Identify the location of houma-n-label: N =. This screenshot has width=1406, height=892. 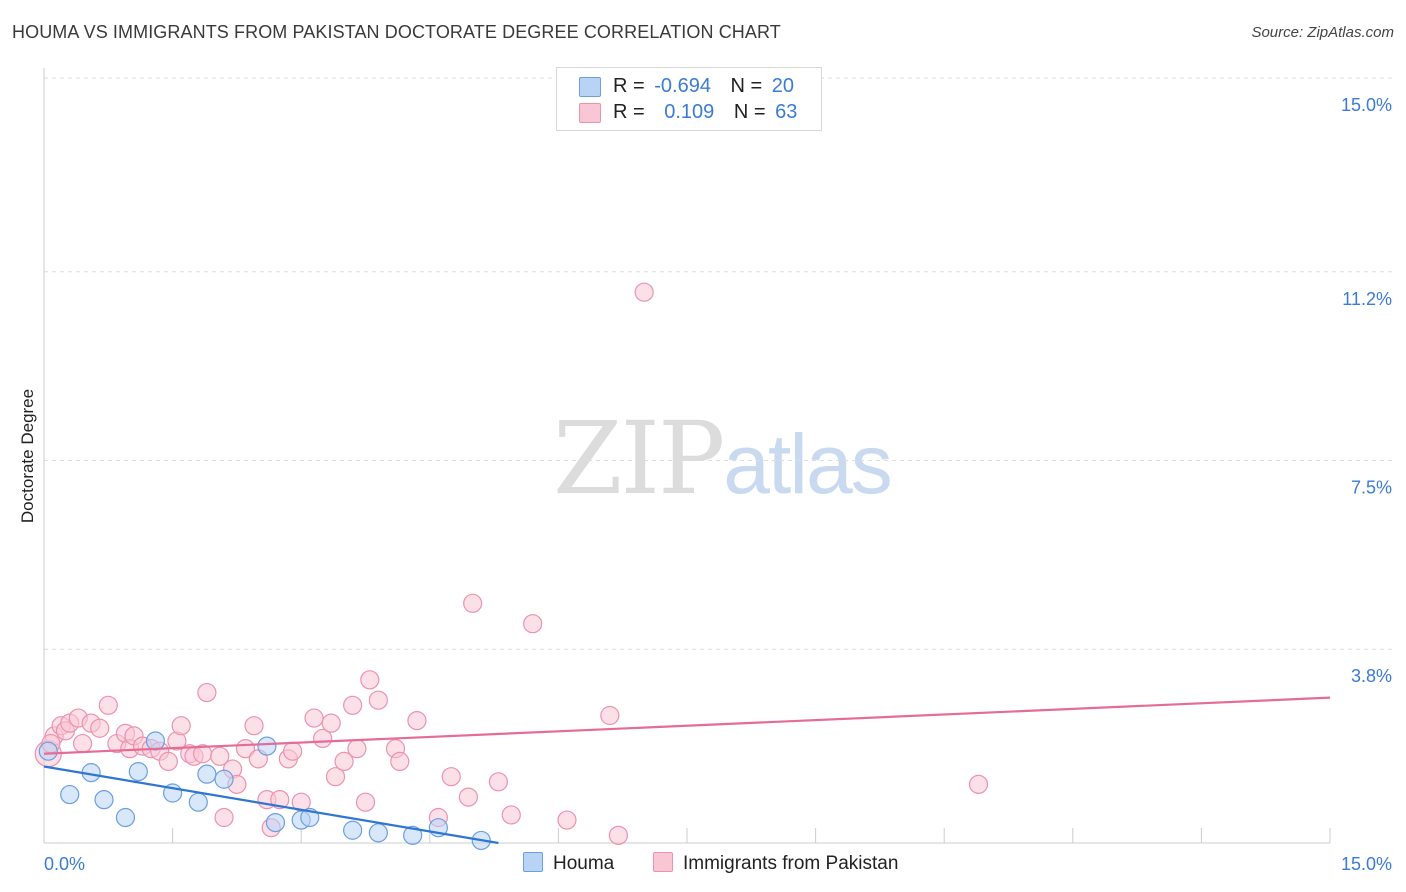
(746, 86).